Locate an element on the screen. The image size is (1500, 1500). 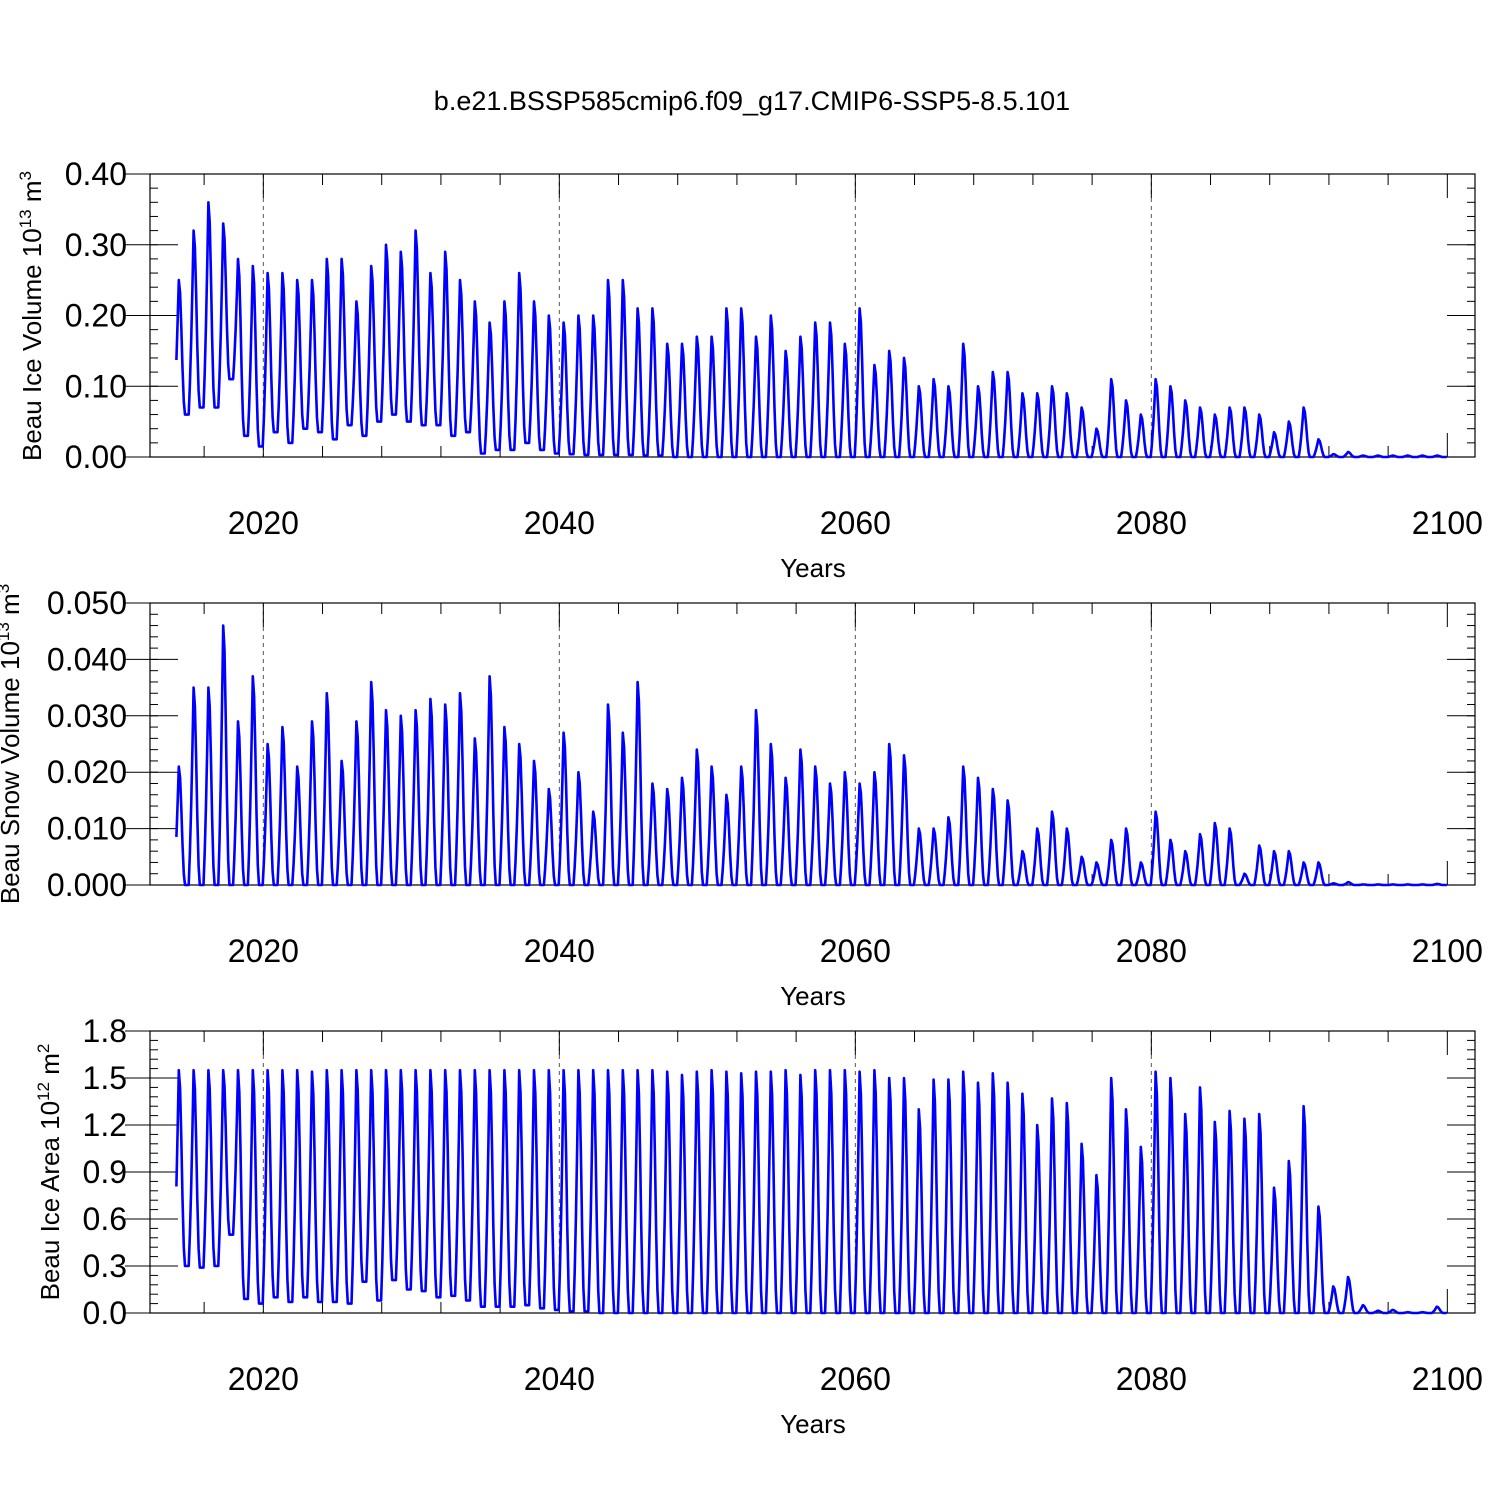
ice-area-x-tick-label: 2080 is located at coordinates (1151, 1379).